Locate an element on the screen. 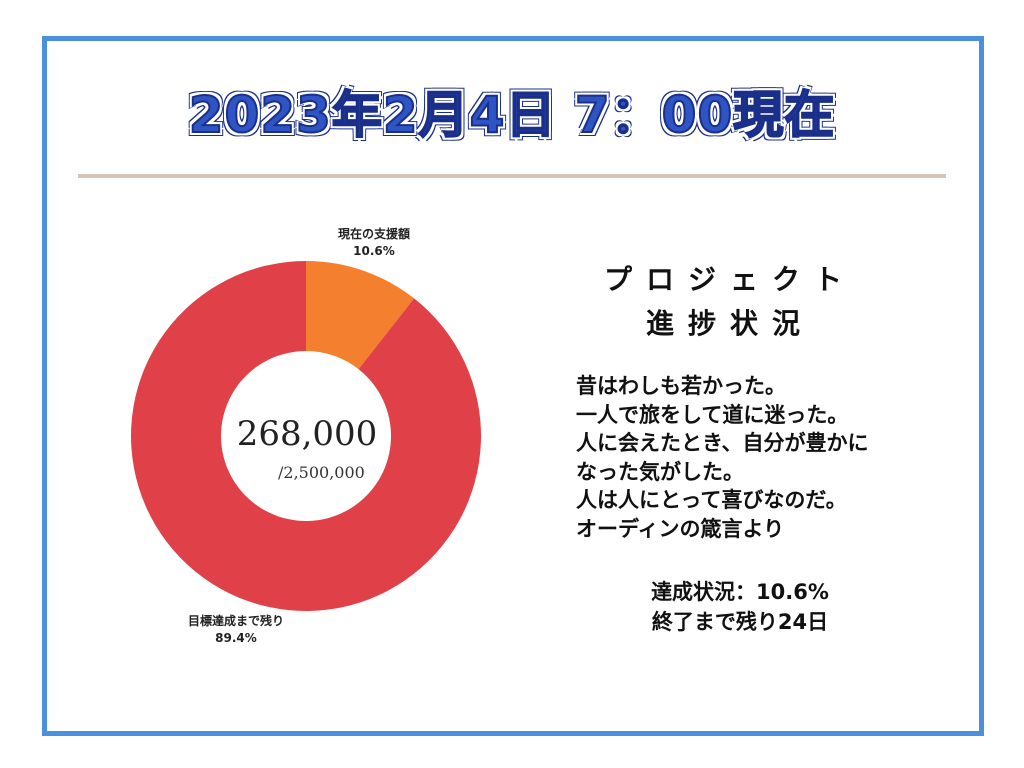 This screenshot has height=768, width=1024. project-title-line1: プロジェクト is located at coordinates (729, 279).